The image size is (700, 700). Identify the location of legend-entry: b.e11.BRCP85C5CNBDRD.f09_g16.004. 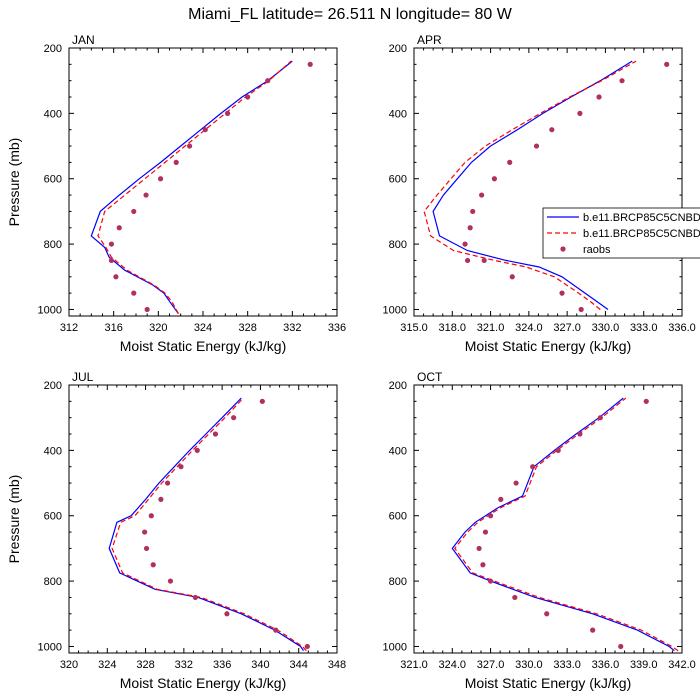
(623, 234).